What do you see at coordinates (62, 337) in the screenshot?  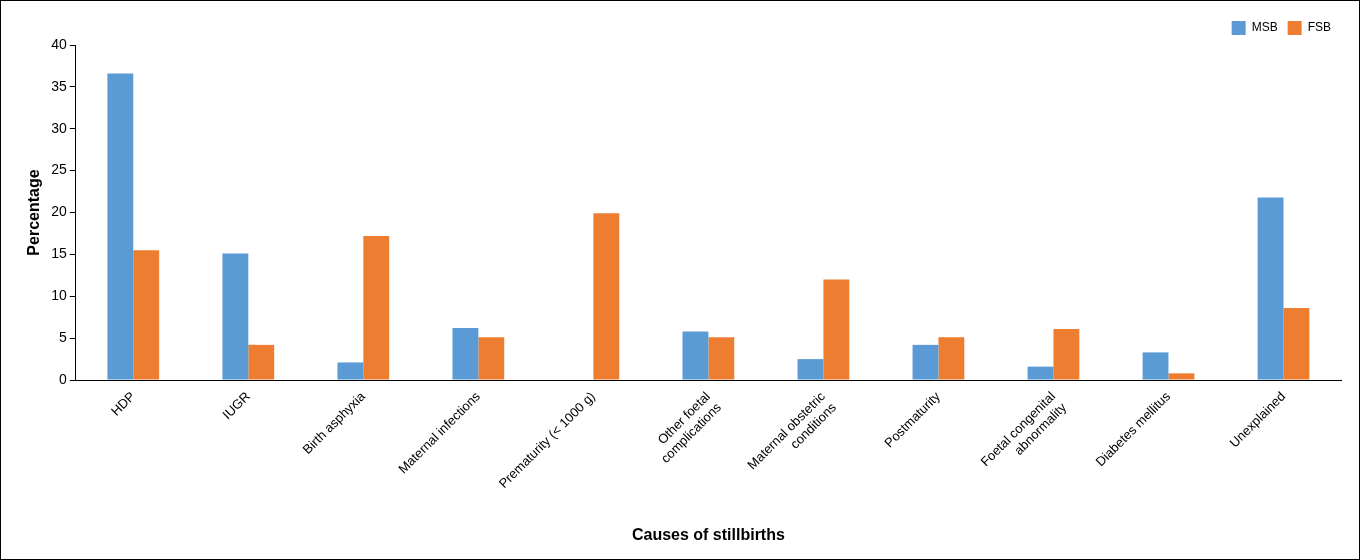 I see `y-tick-label: 5` at bounding box center [62, 337].